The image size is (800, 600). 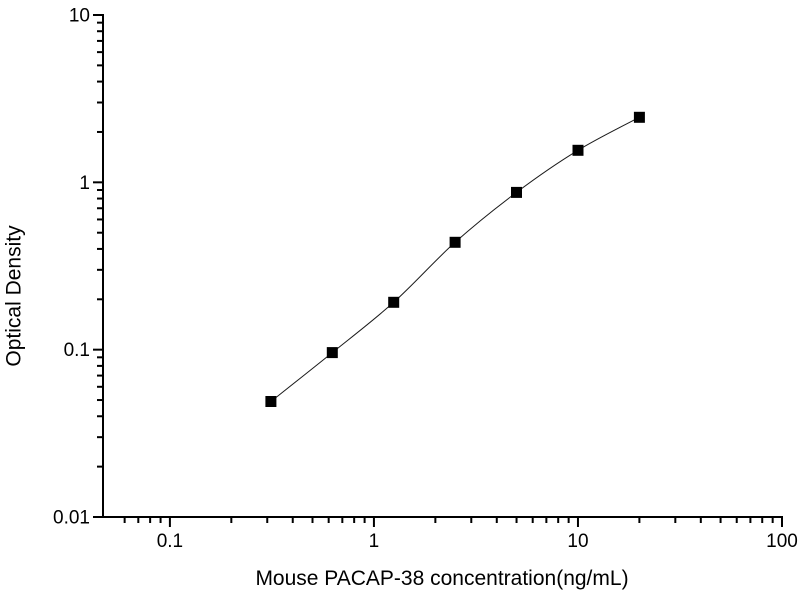 What do you see at coordinates (577, 541) in the screenshot?
I see `x-tick-label: 10` at bounding box center [577, 541].